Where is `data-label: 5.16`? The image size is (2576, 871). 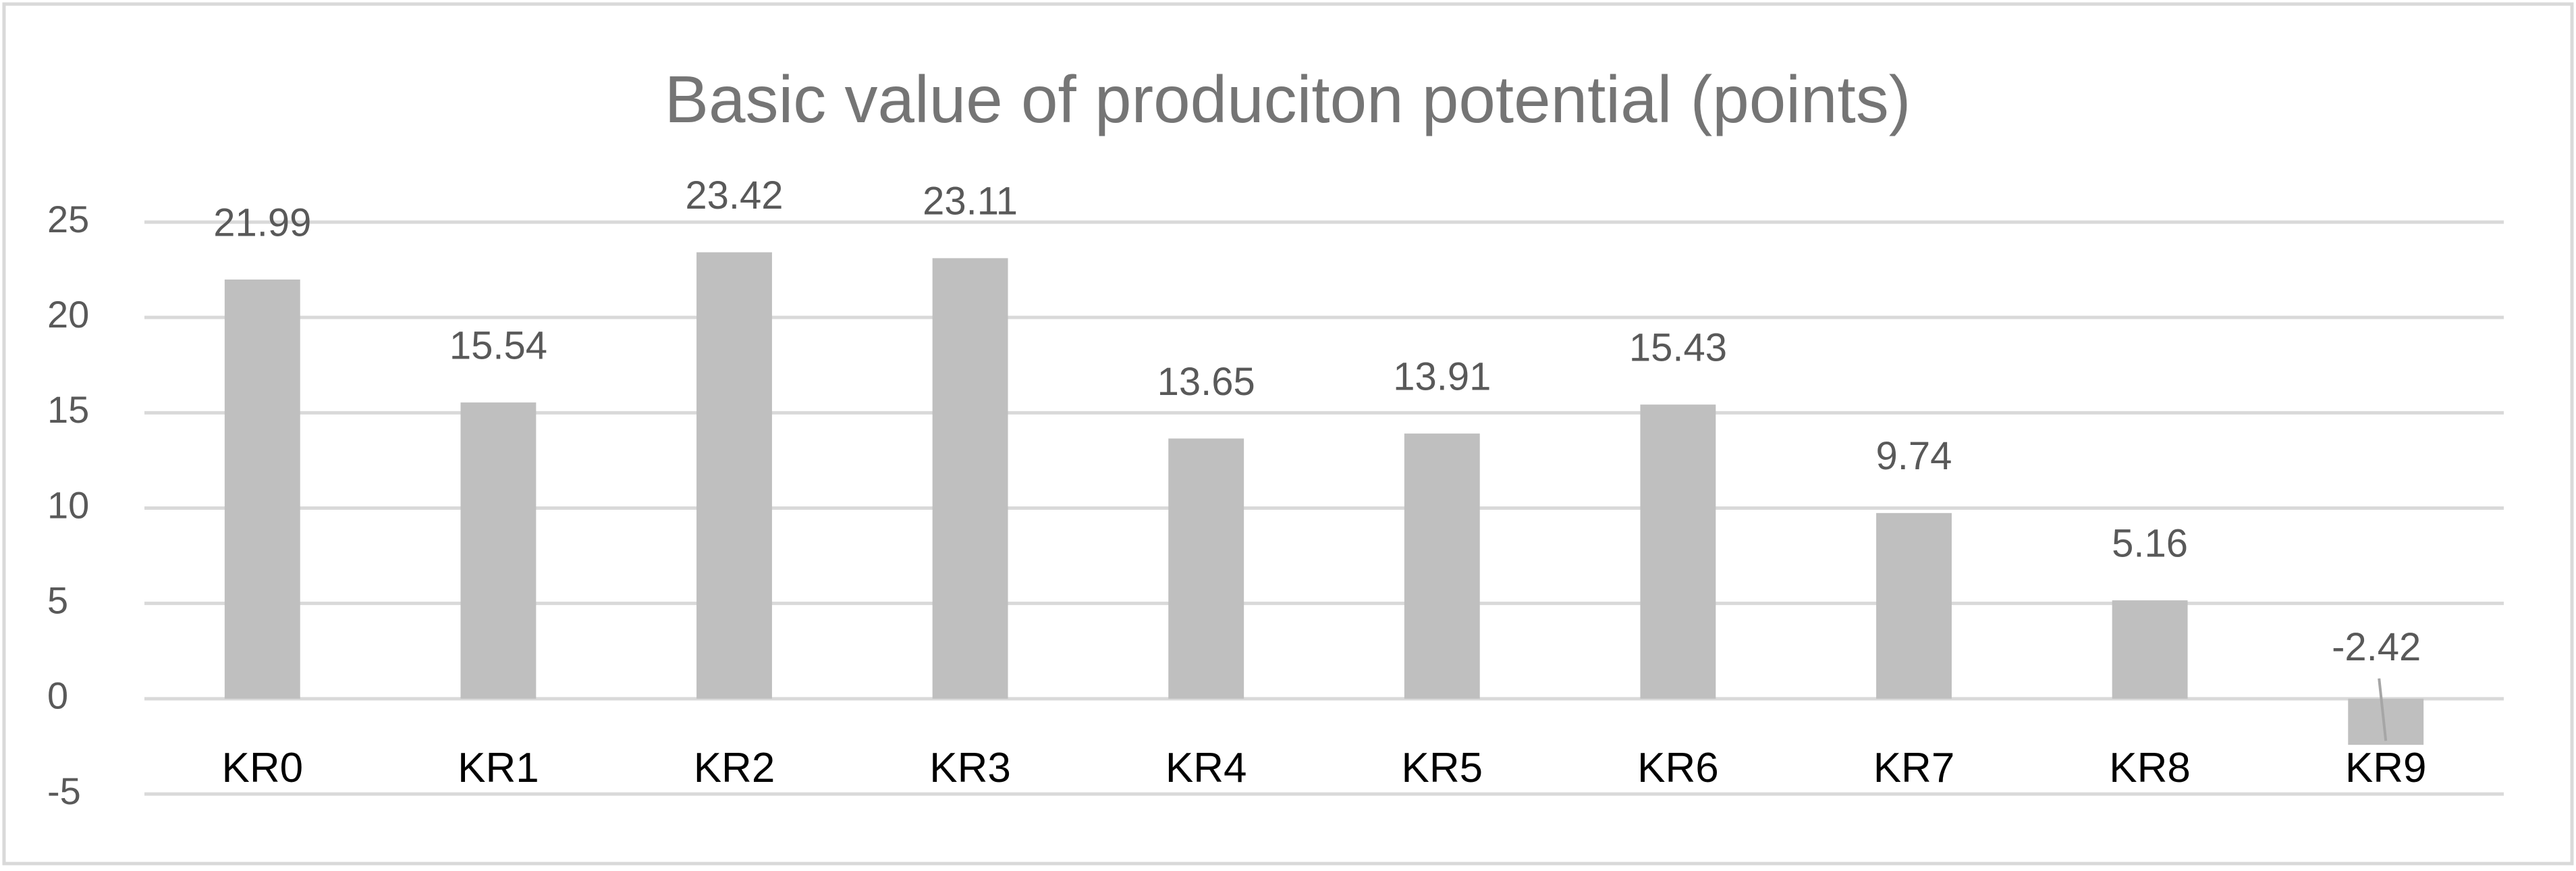
data-label: 5.16 is located at coordinates (2150, 543).